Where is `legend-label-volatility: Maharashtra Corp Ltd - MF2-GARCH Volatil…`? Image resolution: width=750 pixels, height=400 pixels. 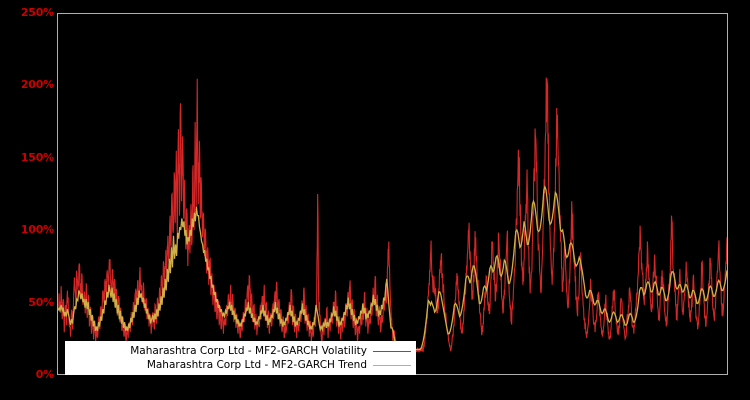 legend-label-volatility: Maharashtra Corp Ltd - MF2-GARCH Volatil… is located at coordinates (248, 351).